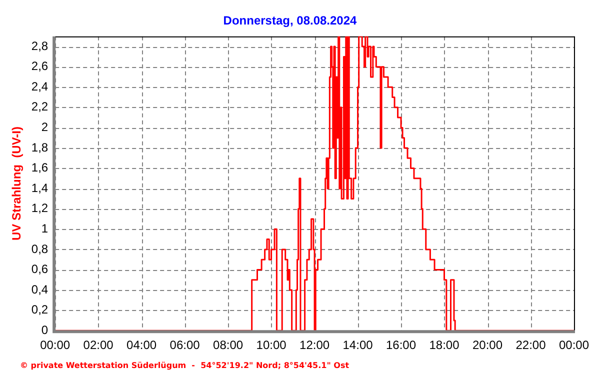 The image size is (592, 384). I want to click on y-tick-label: 0,2, so click(39, 309).